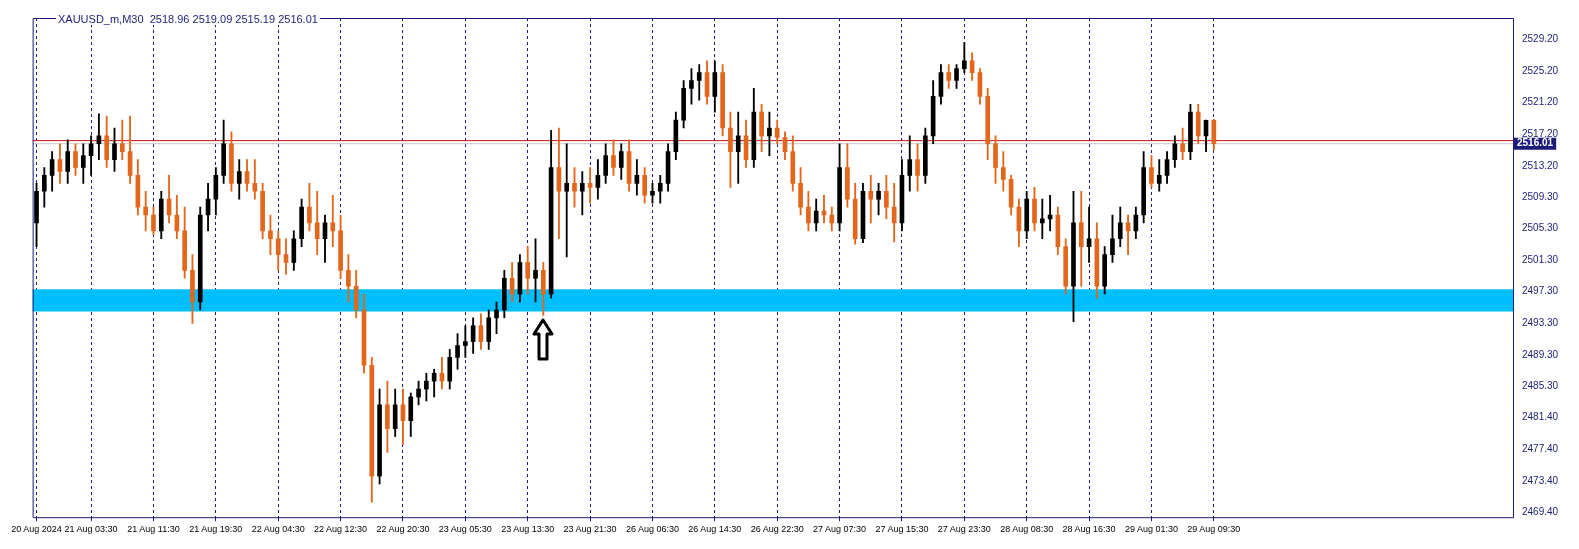 The width and height of the screenshot is (1579, 549). What do you see at coordinates (1540, 102) in the screenshot?
I see `y-tick-label: 2521.20` at bounding box center [1540, 102].